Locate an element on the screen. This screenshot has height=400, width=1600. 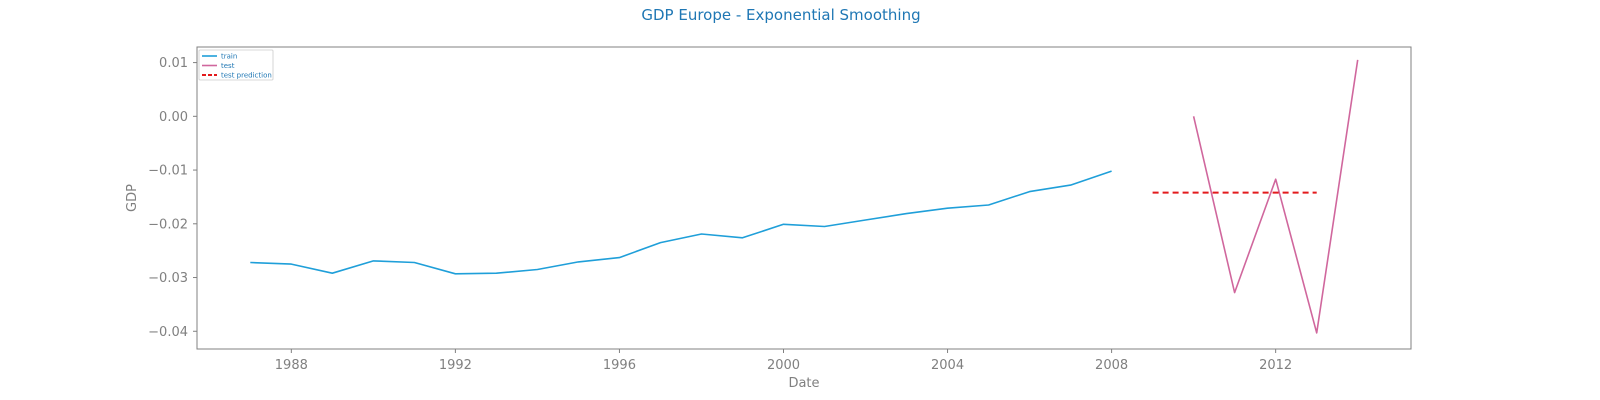
legend-label: train is located at coordinates (229, 57).